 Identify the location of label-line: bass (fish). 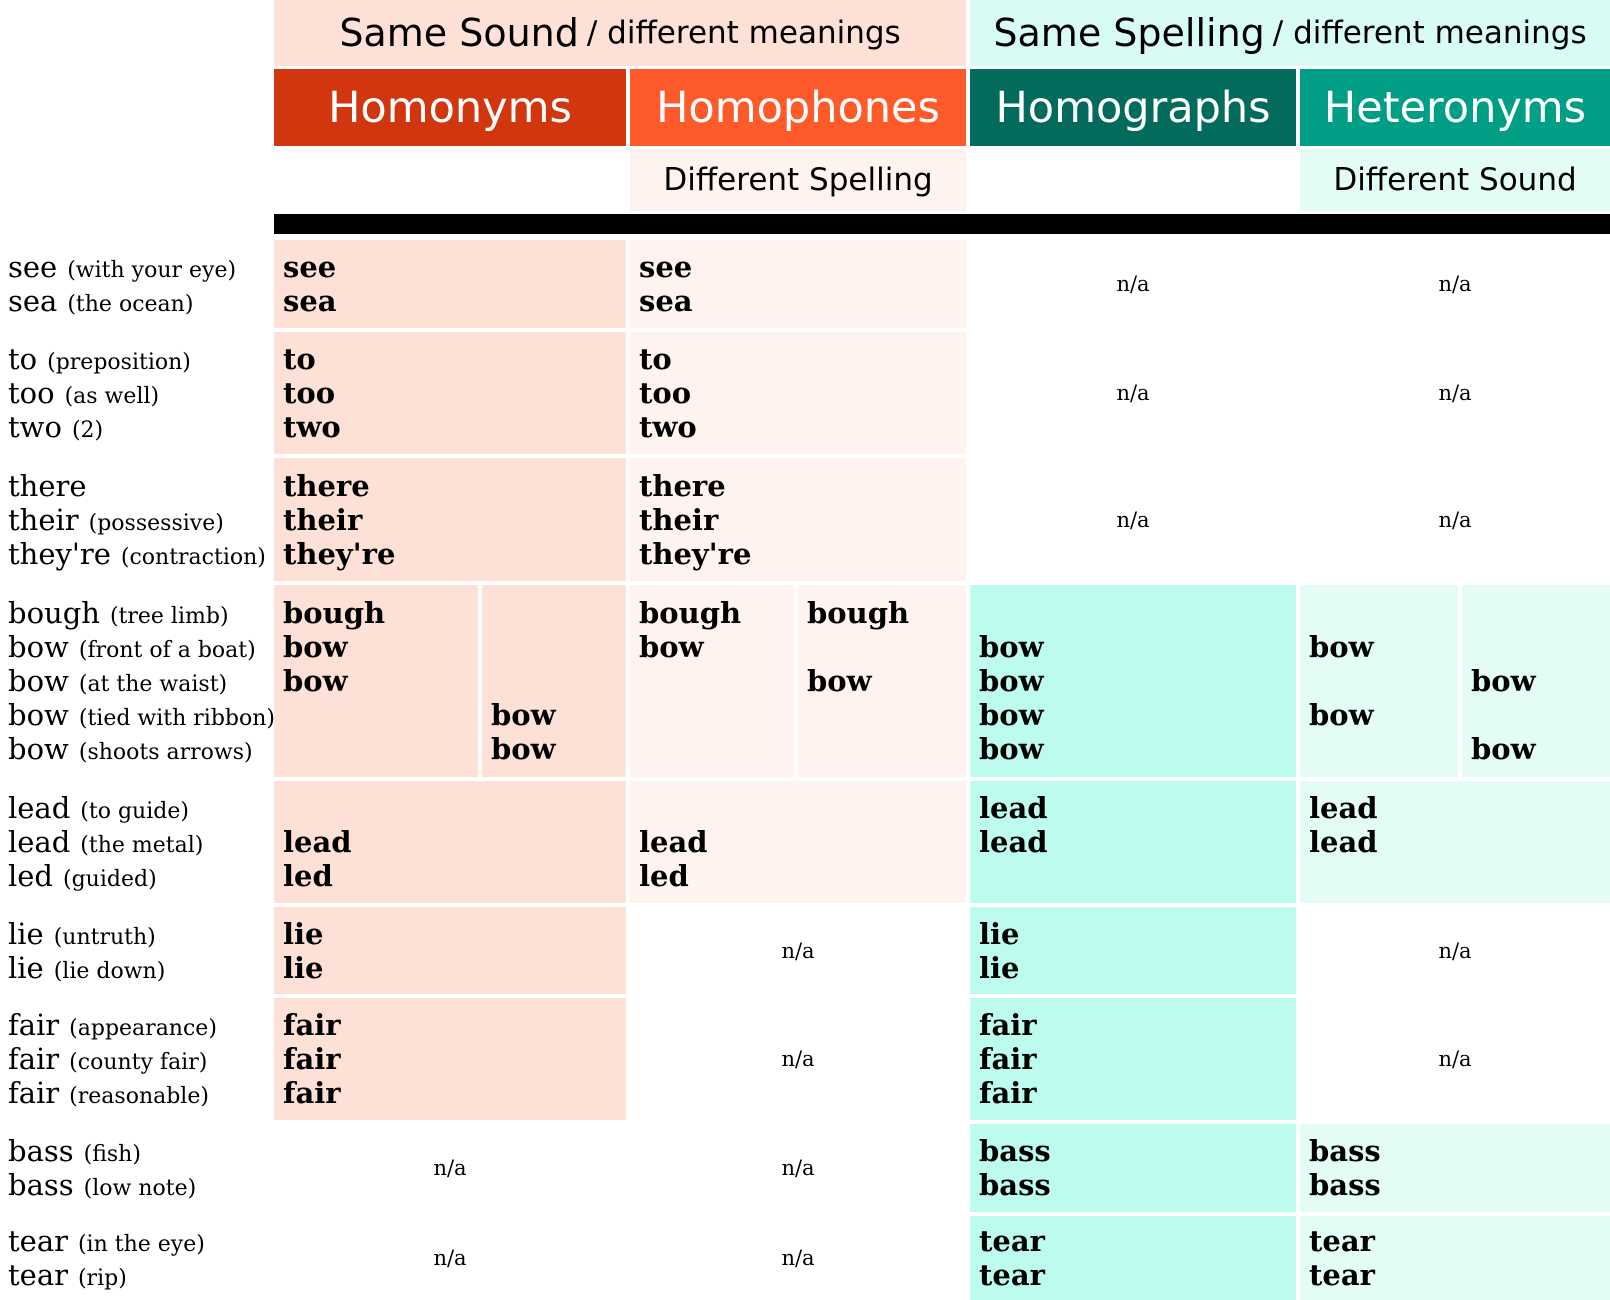
(140, 1151).